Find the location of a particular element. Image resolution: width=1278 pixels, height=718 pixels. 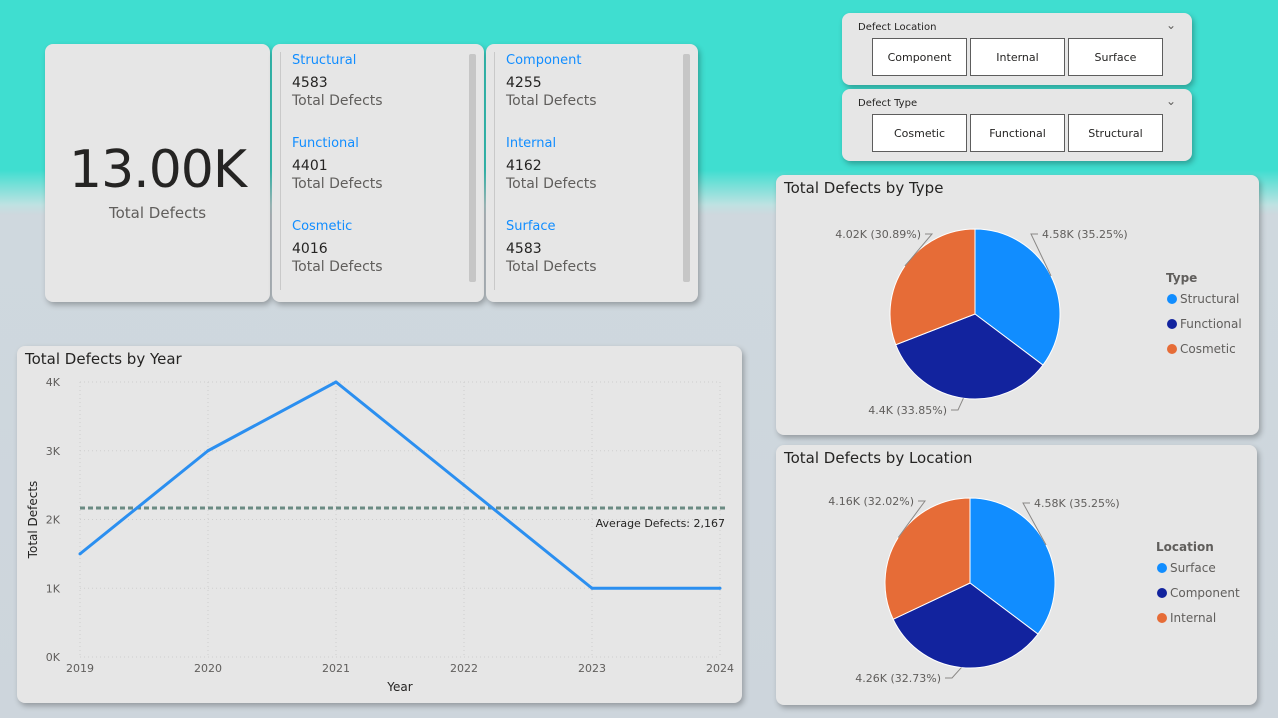

legend-title: Type is located at coordinates (1181, 278).